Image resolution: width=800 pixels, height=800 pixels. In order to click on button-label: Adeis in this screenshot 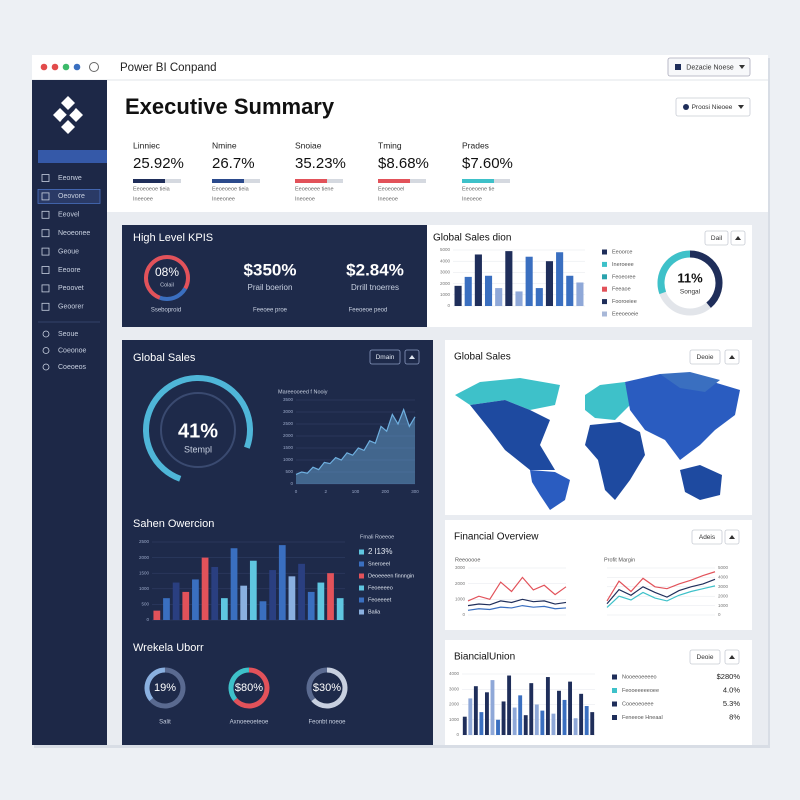, I will do `click(707, 537)`.